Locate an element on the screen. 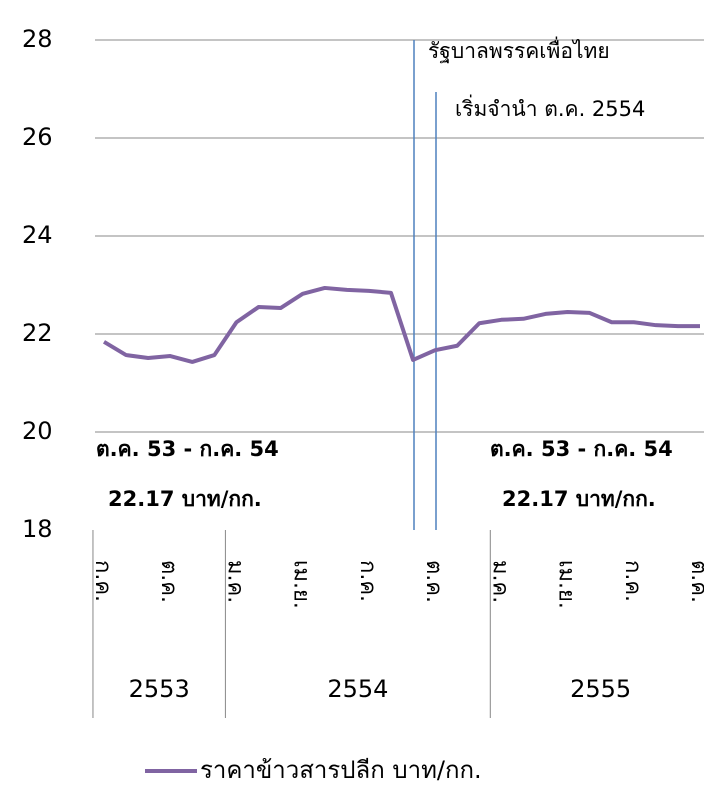 The image size is (704, 799). group-label: 2555 is located at coordinates (600, 689).